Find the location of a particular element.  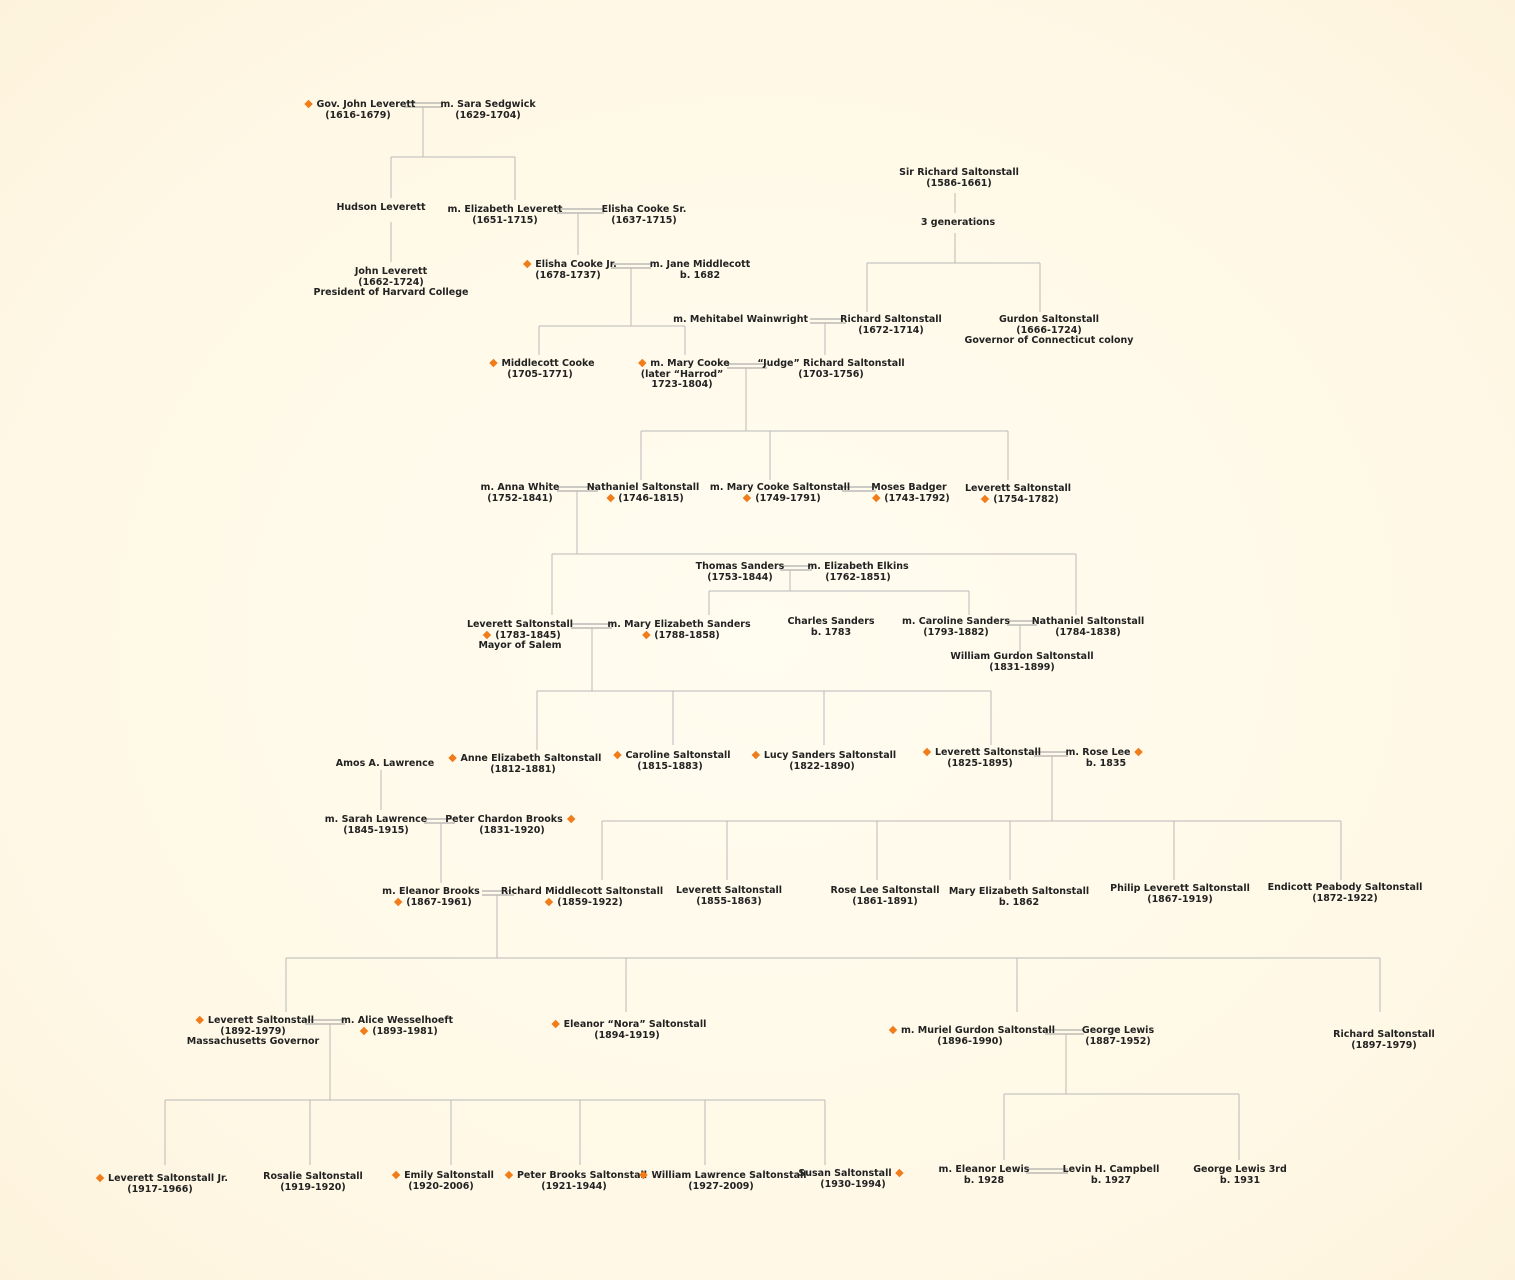

person-text: (1825-1895) is located at coordinates (980, 763).